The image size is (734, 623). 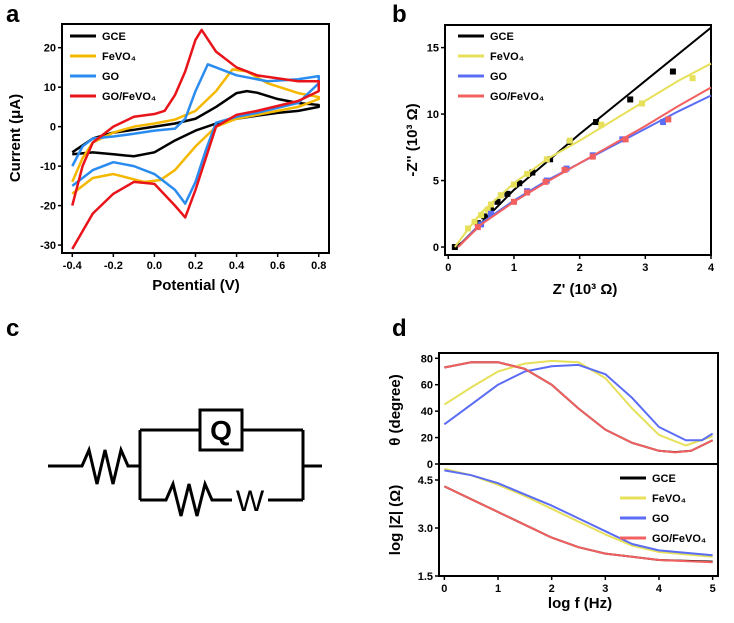 I want to click on x-tick-label: 0.6, so click(x=277, y=266).